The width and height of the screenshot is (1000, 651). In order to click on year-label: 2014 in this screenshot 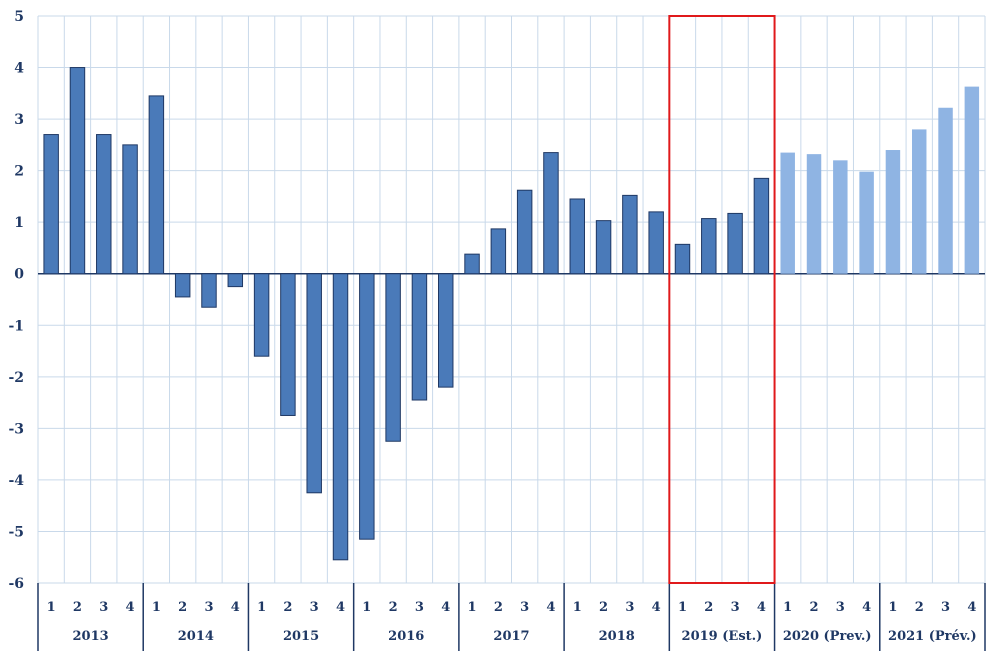, I will do `click(196, 636)`.